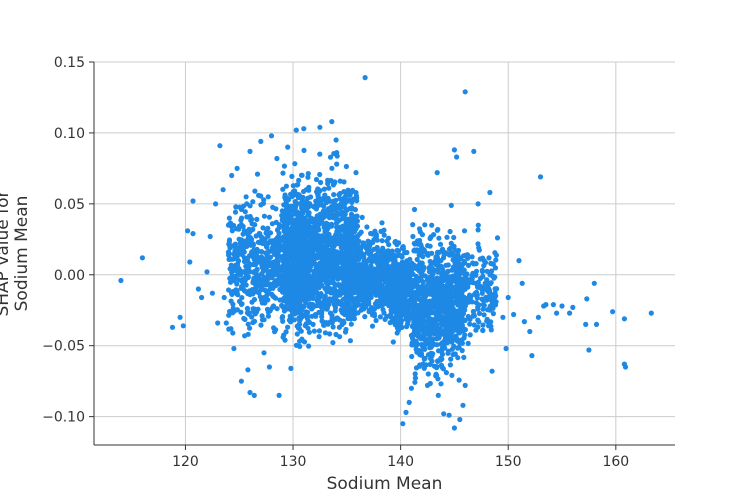 The width and height of the screenshot is (750, 500). What do you see at coordinates (22, 254) in the screenshot?
I see `y-axis-label-line-2: Sodium Mean` at bounding box center [22, 254].